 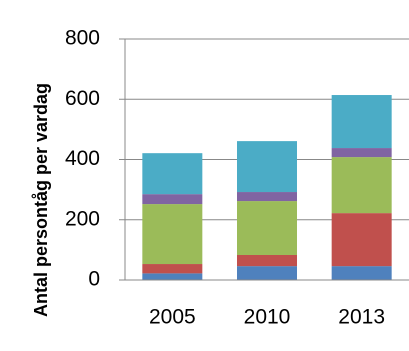 What do you see at coordinates (361, 317) in the screenshot?
I see `x-tick-label: 2013` at bounding box center [361, 317].